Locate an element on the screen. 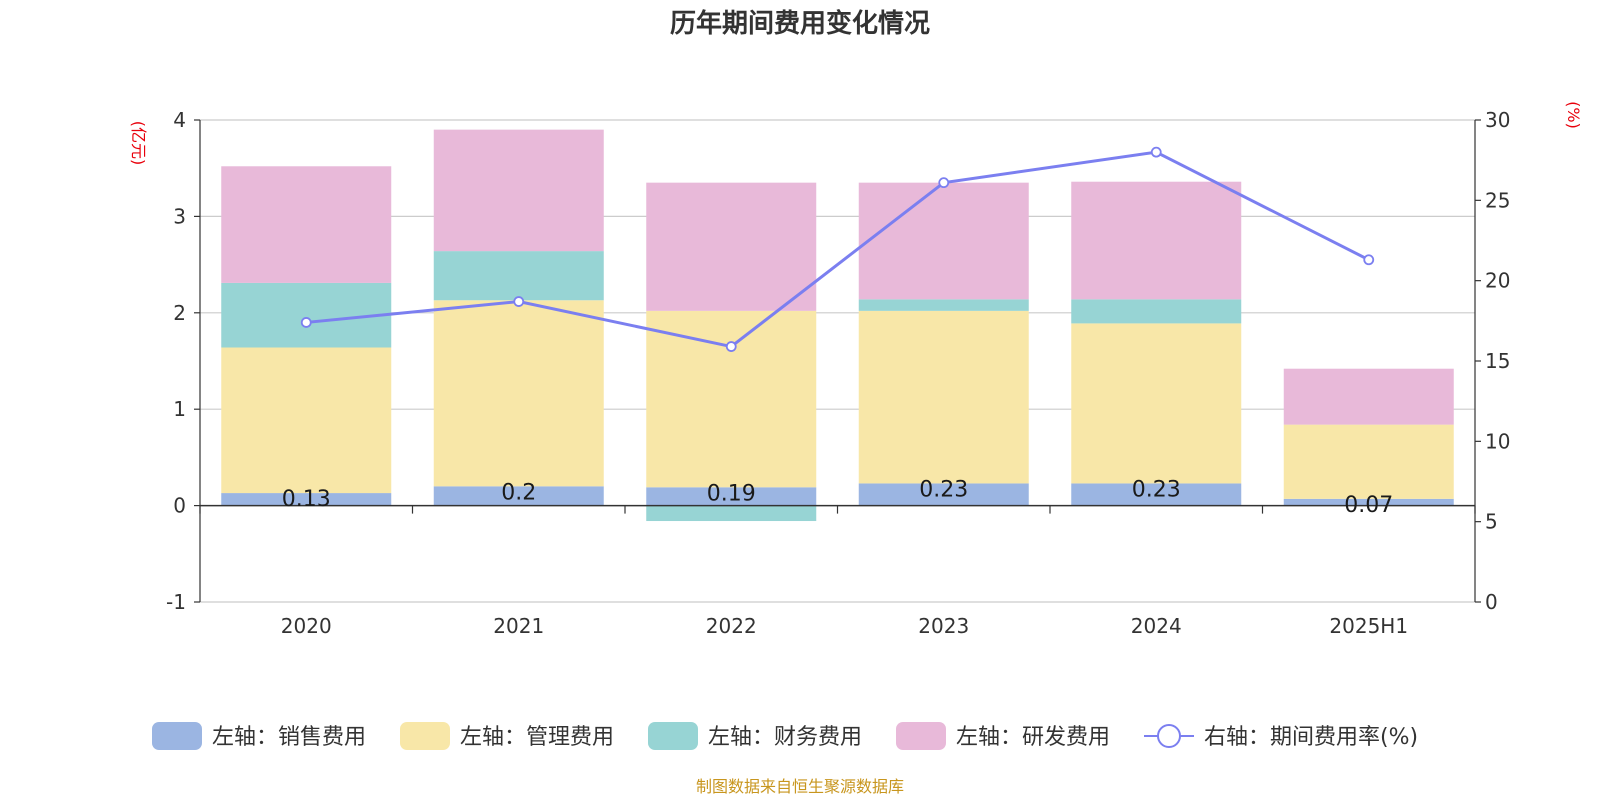  left-tick-label: -1 is located at coordinates (176, 602).